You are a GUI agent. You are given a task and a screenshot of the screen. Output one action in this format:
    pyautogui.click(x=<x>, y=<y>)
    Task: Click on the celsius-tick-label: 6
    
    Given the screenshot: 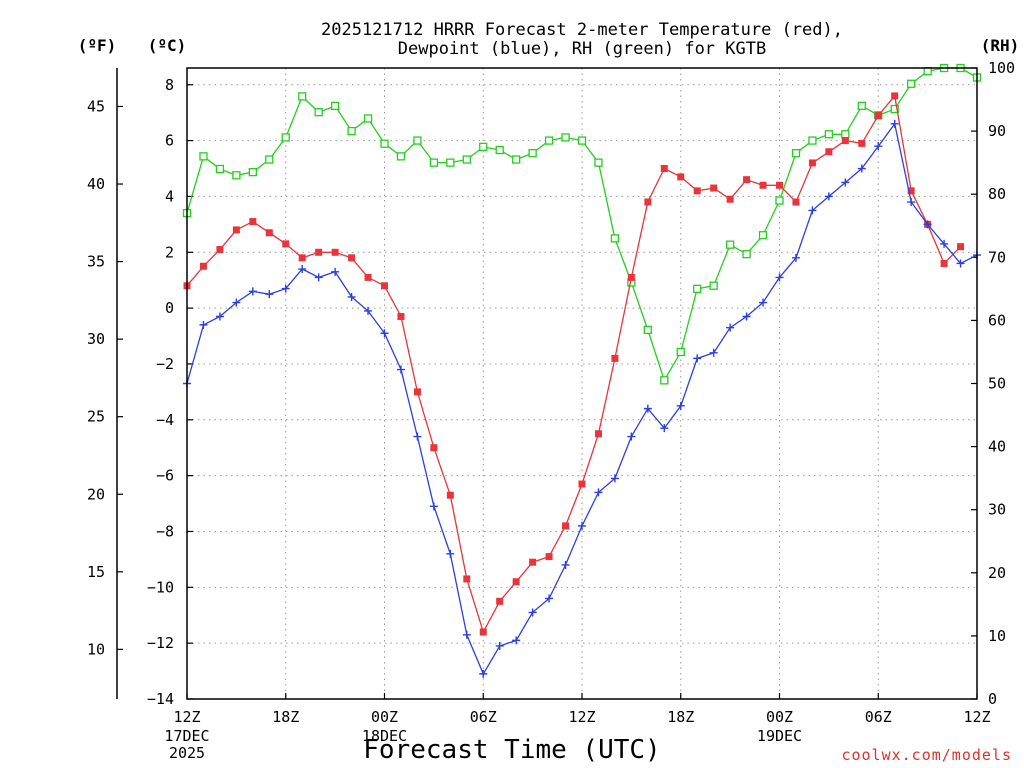 What is the action you would take?
    pyautogui.click(x=169, y=141)
    